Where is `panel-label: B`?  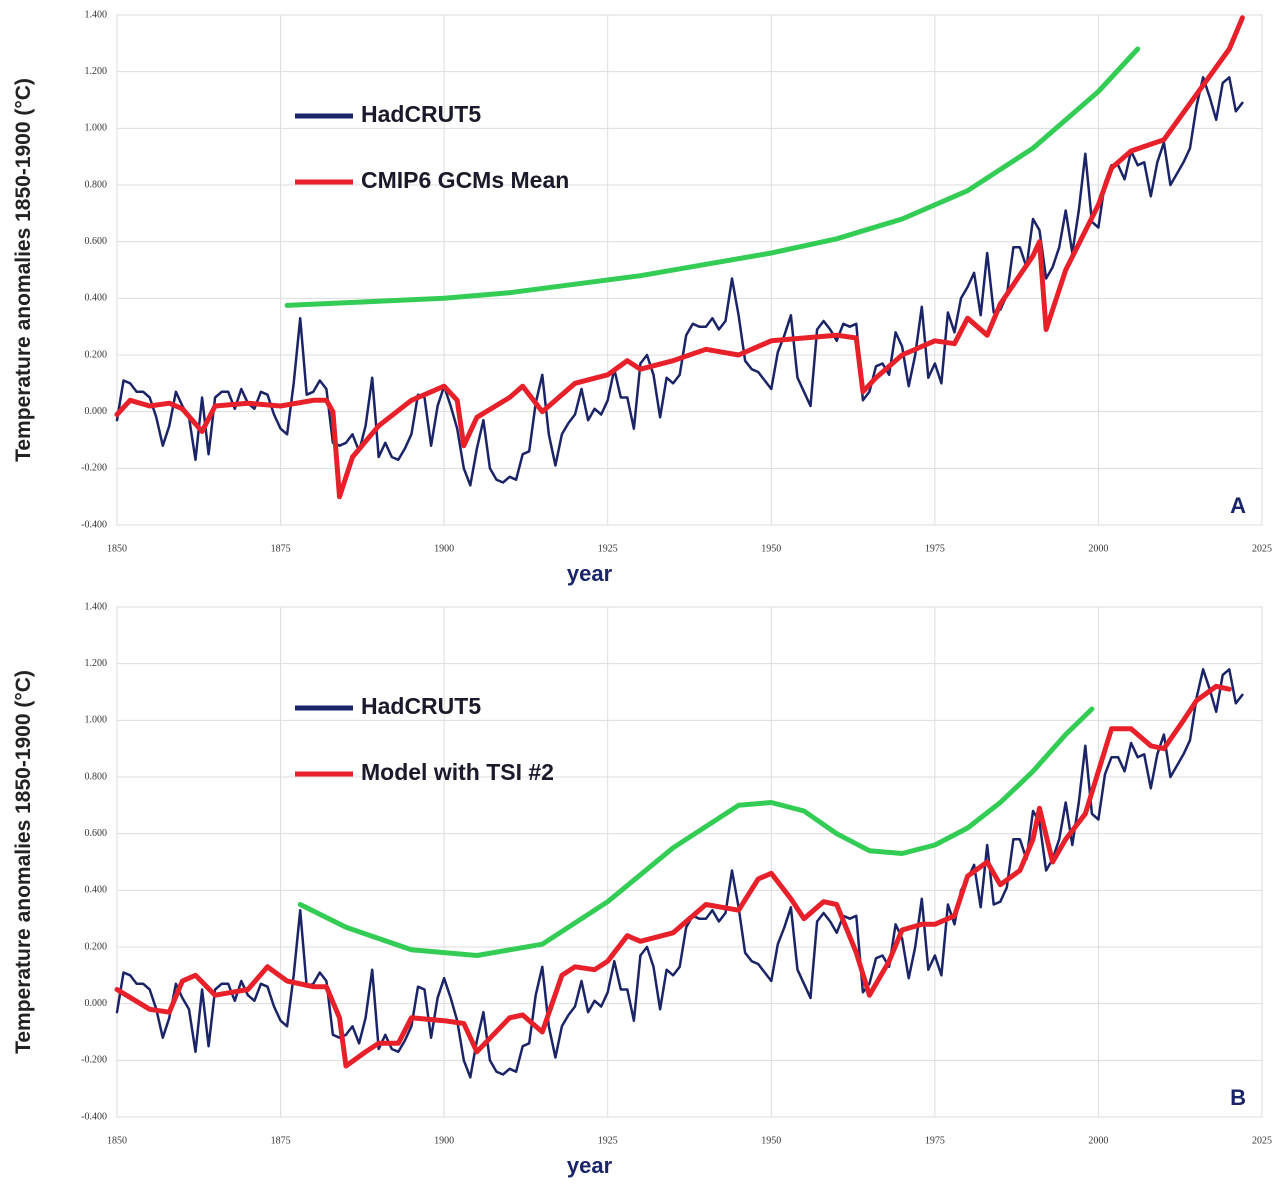 panel-label: B is located at coordinates (1238, 1097).